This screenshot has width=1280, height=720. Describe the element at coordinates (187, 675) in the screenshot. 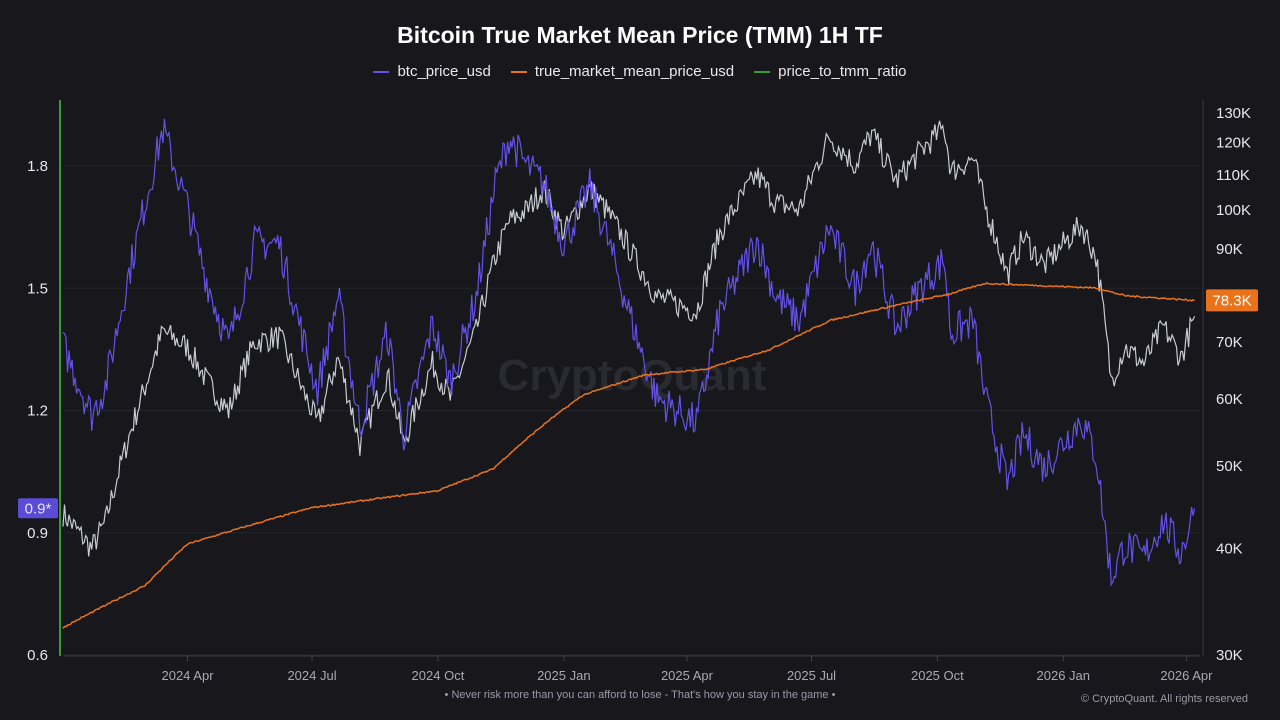

I see `x-tick-label: 2024 Apr` at that location.